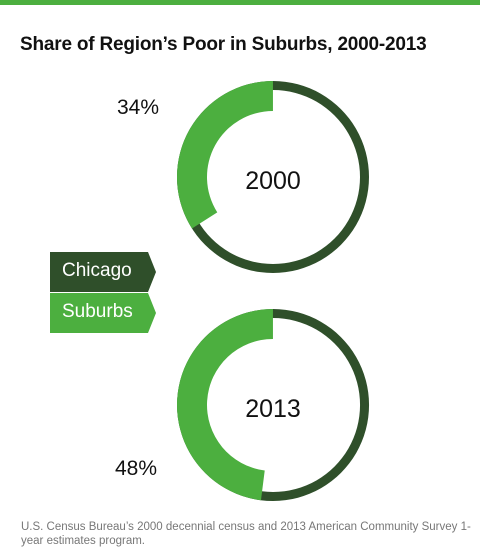 Image resolution: width=480 pixels, height=558 pixels. I want to click on donut-2013: 2013, so click(273, 405).